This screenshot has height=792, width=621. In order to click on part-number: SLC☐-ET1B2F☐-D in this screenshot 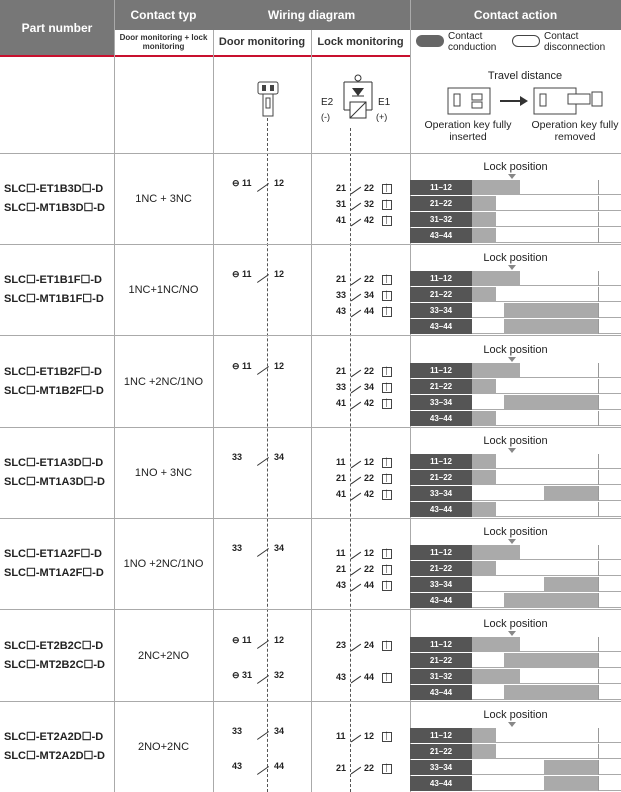, I will do `click(53, 372)`.